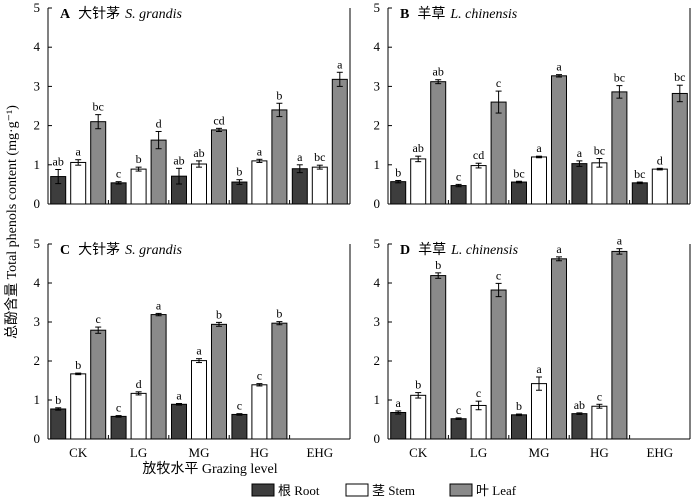 This screenshot has height=501, width=700. I want to click on panel-title: A 大针茅 S. grandis, so click(121, 14).